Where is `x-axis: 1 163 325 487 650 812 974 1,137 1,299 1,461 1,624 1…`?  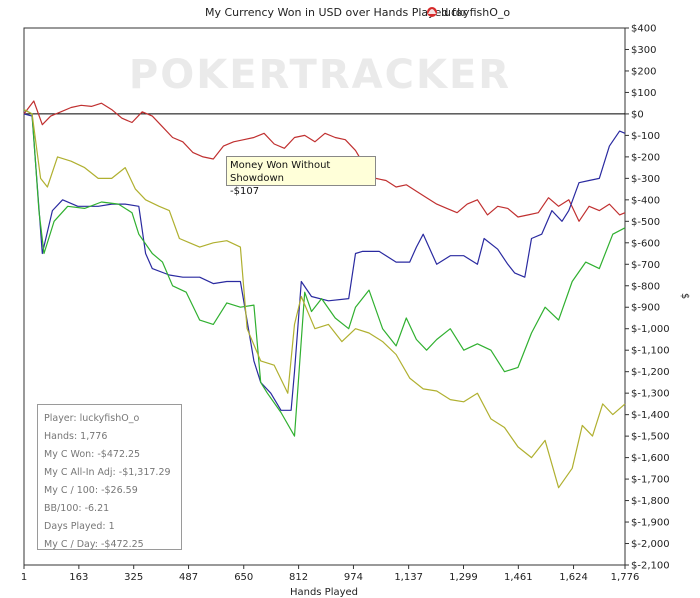 x-axis: 1 163 325 487 650 812 974 1,137 1,299 1,461 1,624 1… is located at coordinates (330, 574).